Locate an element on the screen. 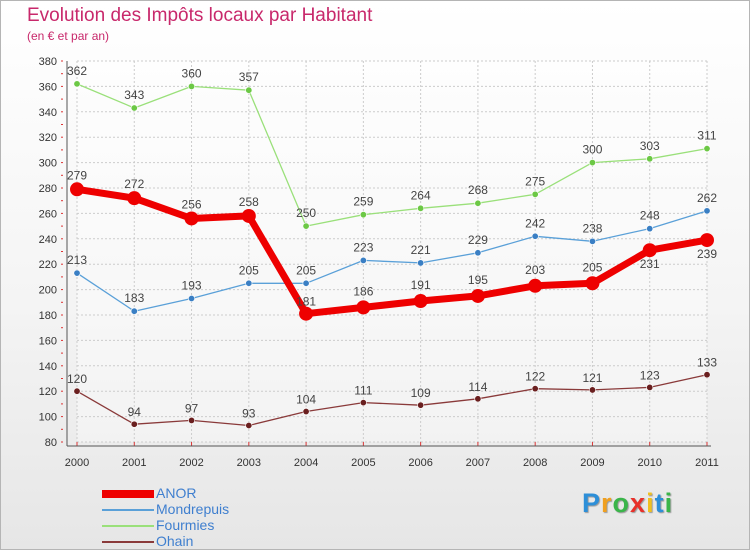  data-label: 250 is located at coordinates (306, 213).